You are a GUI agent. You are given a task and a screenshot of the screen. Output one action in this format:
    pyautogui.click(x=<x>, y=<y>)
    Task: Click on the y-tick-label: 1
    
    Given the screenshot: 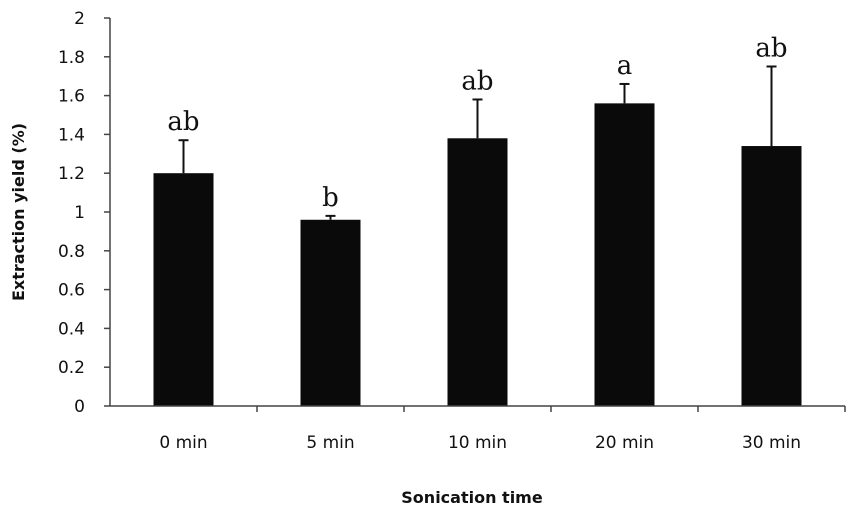 What is the action you would take?
    pyautogui.click(x=79, y=213)
    